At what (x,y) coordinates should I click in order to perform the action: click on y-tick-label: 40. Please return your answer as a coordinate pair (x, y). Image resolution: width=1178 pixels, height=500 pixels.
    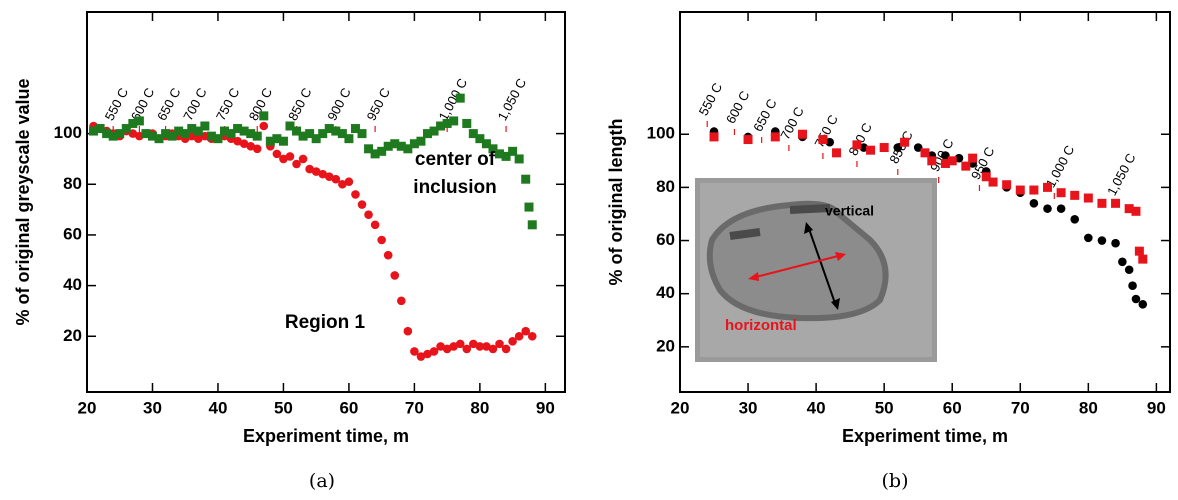
    Looking at the image, I should click on (72, 284).